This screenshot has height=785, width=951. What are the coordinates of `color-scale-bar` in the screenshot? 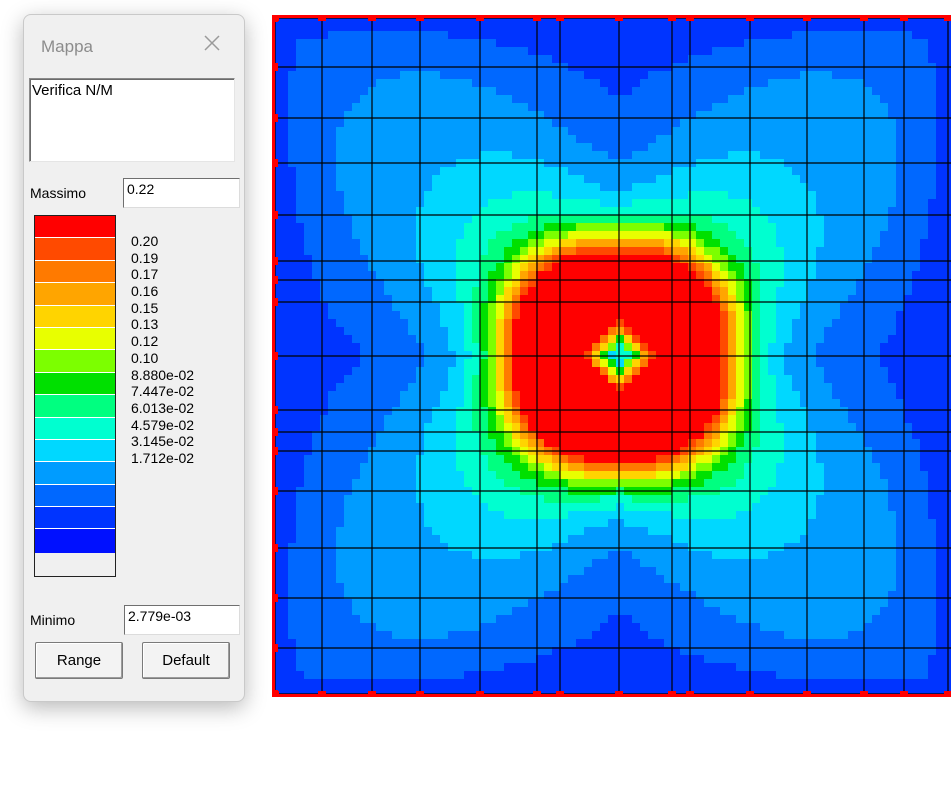 It's located at (75, 396).